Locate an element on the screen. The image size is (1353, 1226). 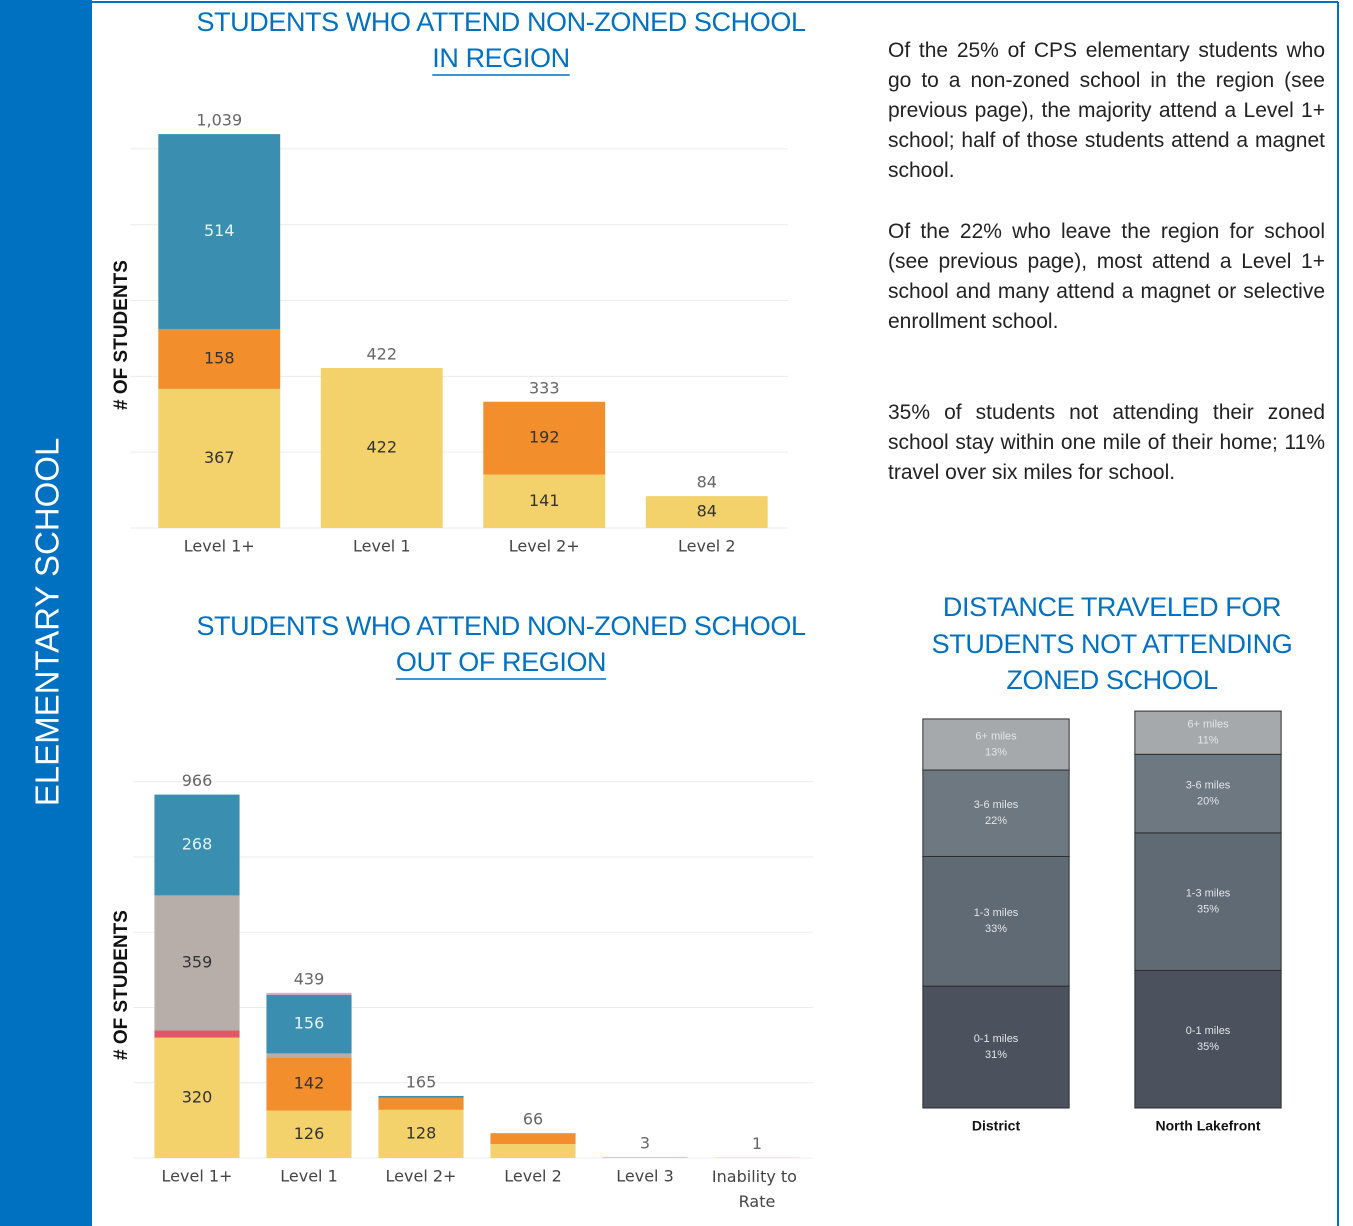
sidebar-title: ELEMENTARY SCHOOL is located at coordinates (47, 622).